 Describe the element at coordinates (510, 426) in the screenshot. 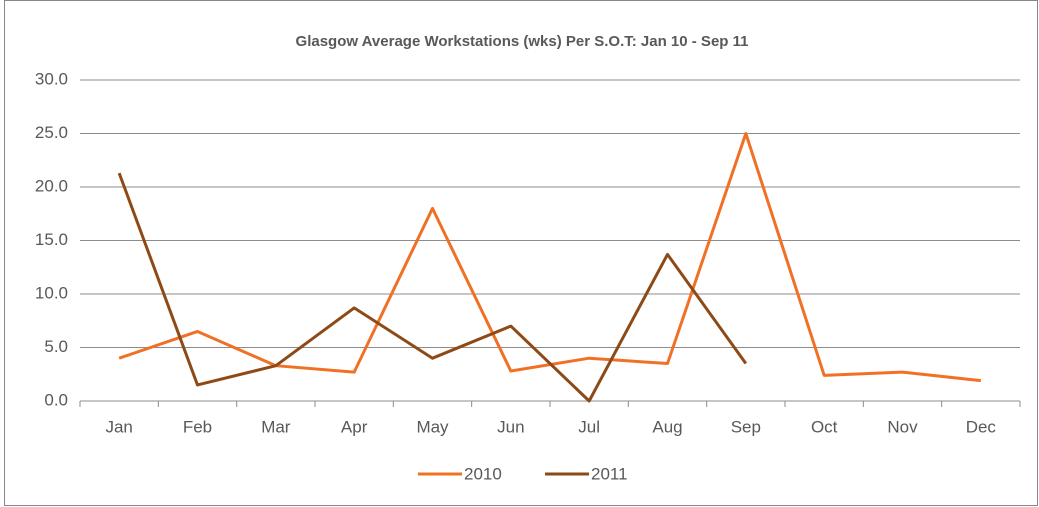

I see `x-tick-label: Jun` at that location.